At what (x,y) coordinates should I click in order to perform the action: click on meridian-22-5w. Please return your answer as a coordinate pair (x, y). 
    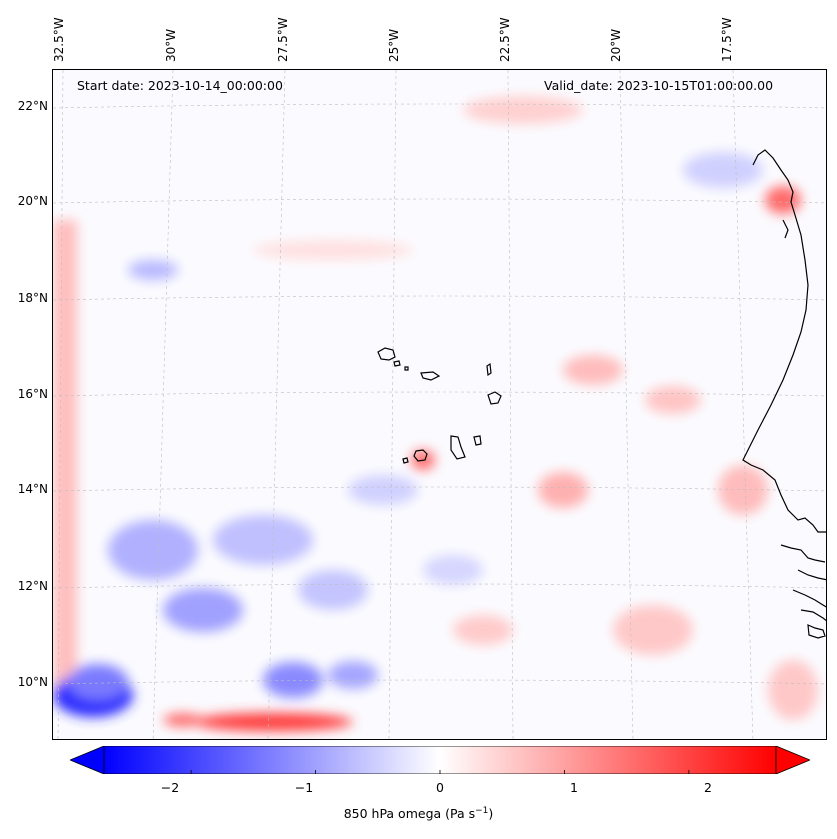
    Looking at the image, I should click on (510, 404).